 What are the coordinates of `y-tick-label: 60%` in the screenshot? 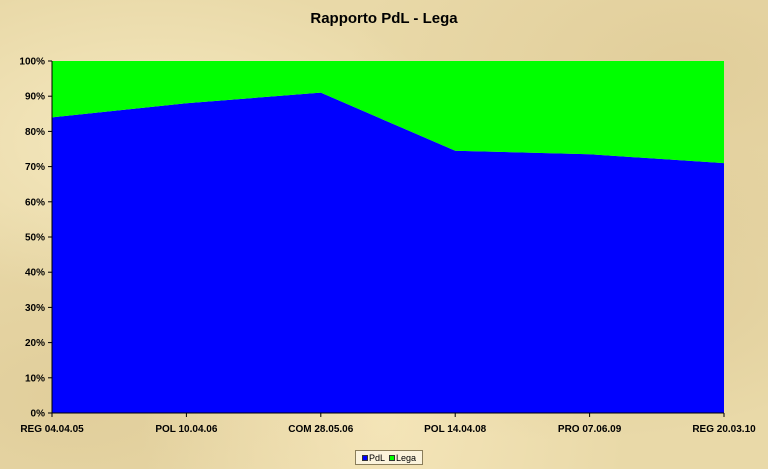 It's located at (35, 202).